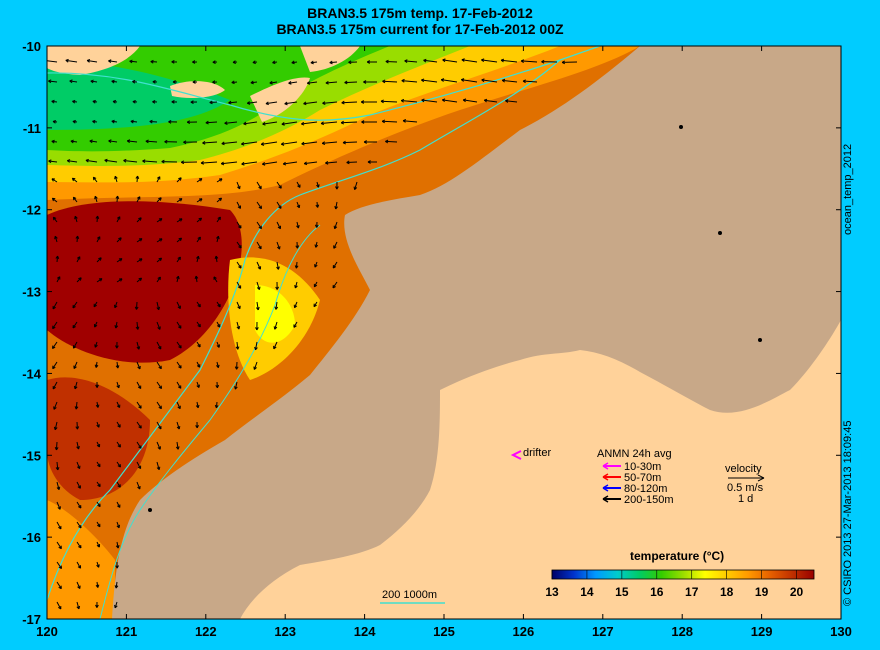 This screenshot has height=650, width=880. Describe the element at coordinates (365, 631) in the screenshot. I see `x-tick-label: 124` at that location.